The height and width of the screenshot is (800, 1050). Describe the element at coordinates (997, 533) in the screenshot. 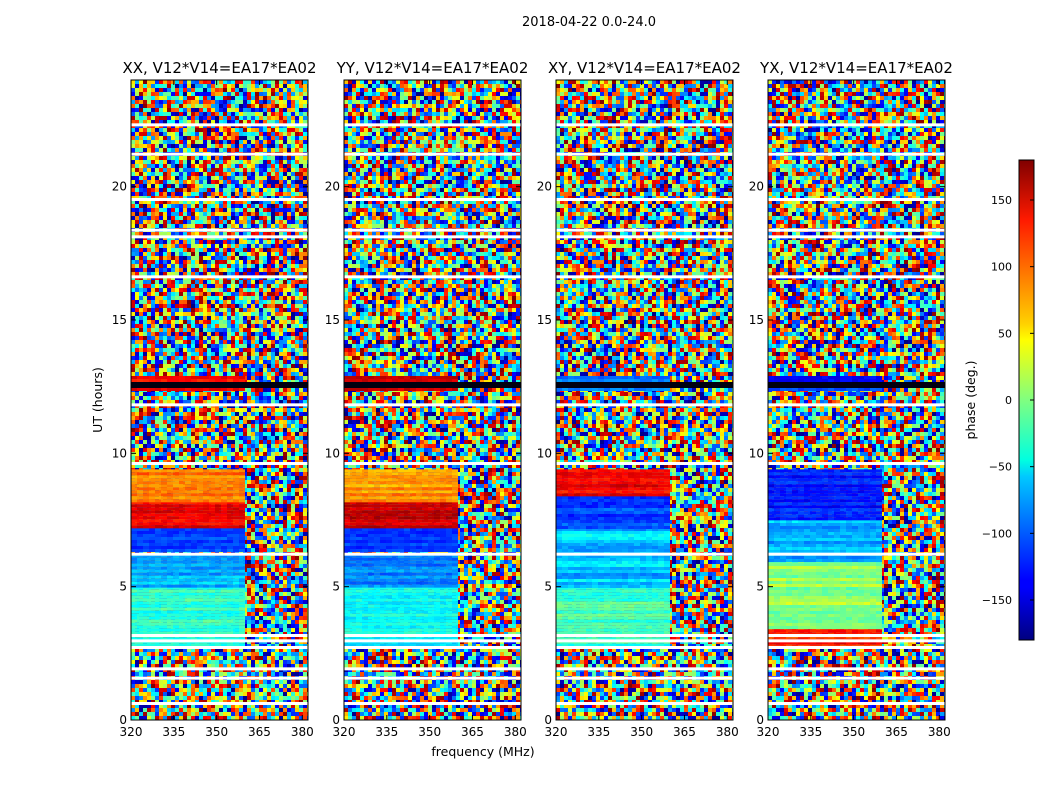

I see `colorbar-tick-label: −100` at that location.